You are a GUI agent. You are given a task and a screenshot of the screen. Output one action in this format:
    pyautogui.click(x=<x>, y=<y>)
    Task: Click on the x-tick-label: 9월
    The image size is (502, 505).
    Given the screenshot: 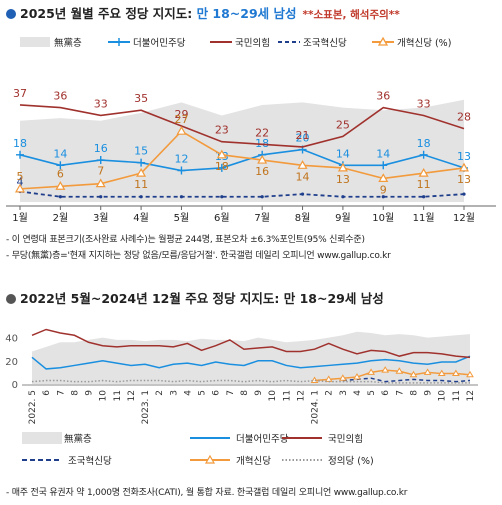 What is the action you would take?
    pyautogui.click(x=343, y=218)
    